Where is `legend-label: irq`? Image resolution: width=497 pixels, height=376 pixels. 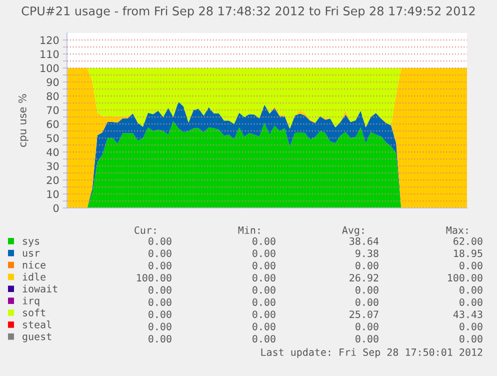 legend-label: irq is located at coordinates (31, 301).